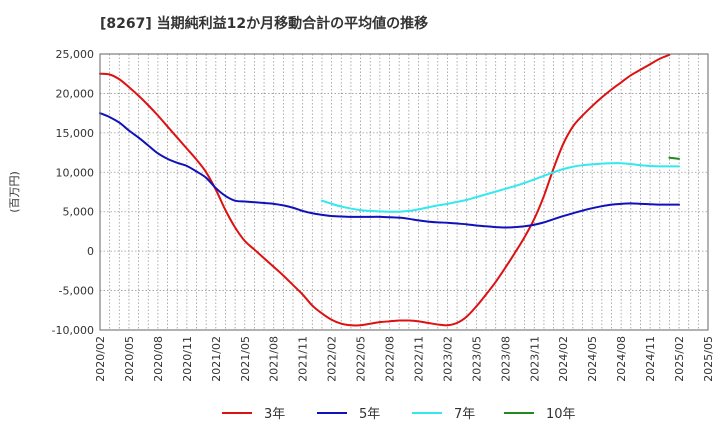 This screenshot has height=440, width=720. Describe the element at coordinates (563, 359) in the screenshot. I see `x-tick-label: 2024/02` at that location.